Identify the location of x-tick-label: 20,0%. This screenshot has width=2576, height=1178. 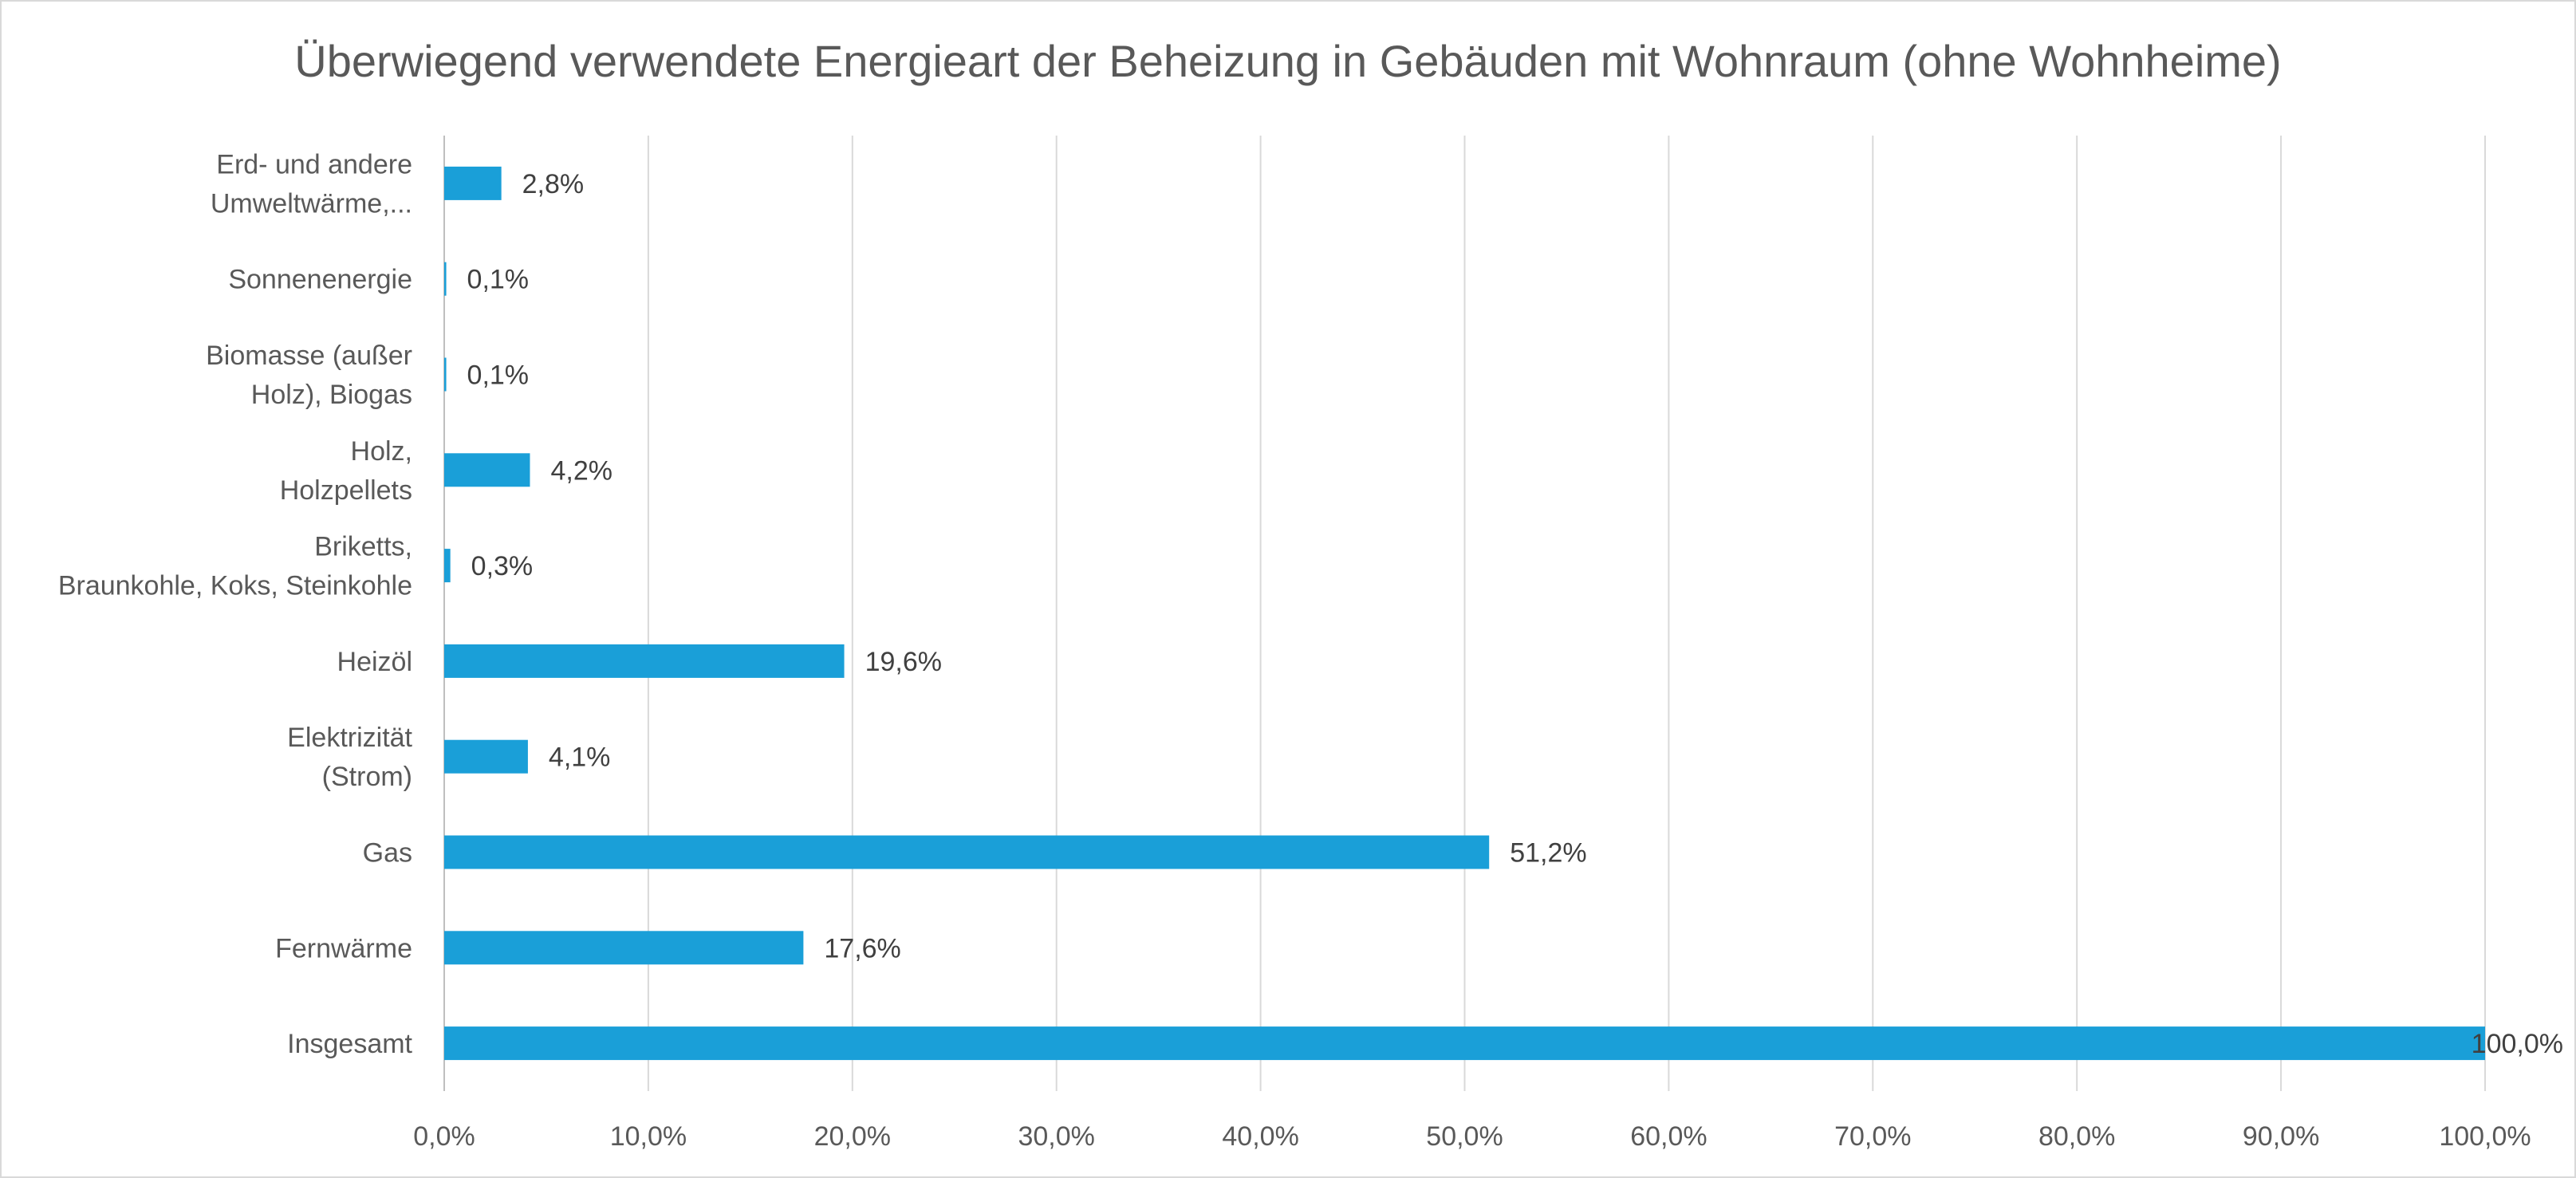
(852, 1136).